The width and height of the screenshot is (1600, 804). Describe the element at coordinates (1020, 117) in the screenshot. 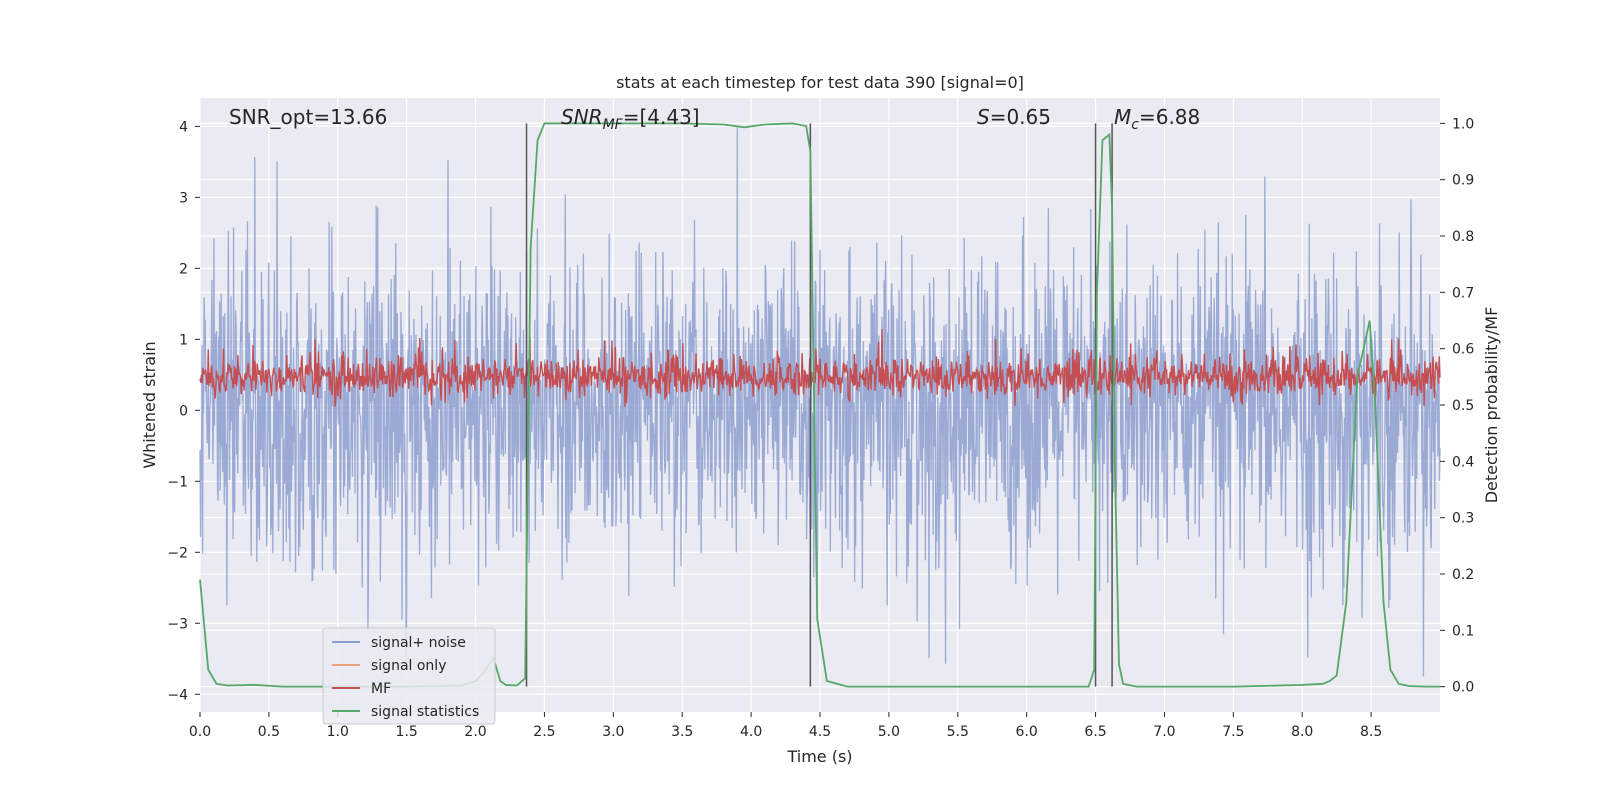

I see `annotation-s-rest: =0.65` at that location.